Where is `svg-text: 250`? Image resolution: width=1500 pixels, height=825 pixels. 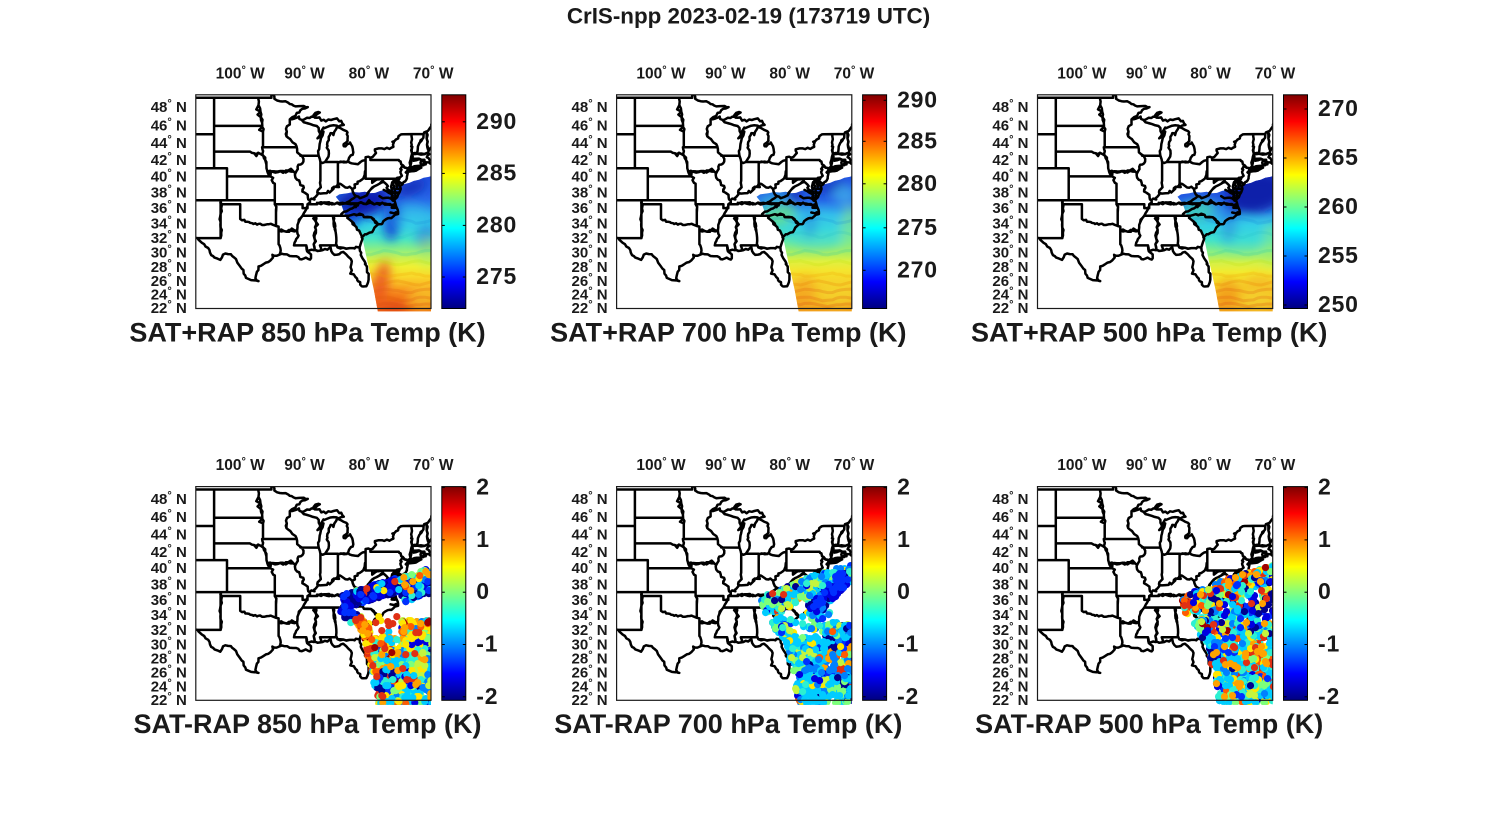 svg-text: 250 is located at coordinates (1338, 304).